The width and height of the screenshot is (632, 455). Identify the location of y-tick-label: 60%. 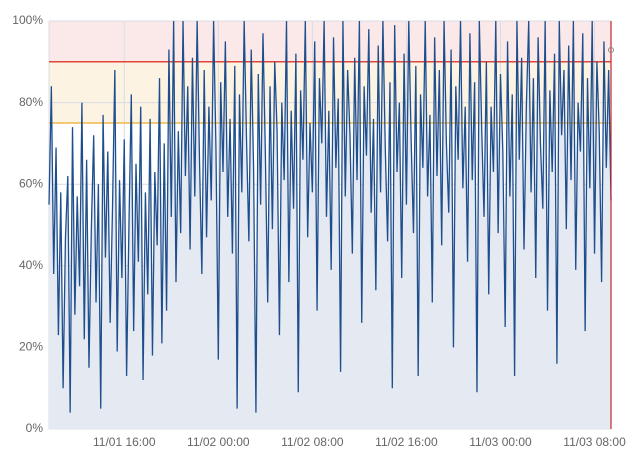
(31, 183).